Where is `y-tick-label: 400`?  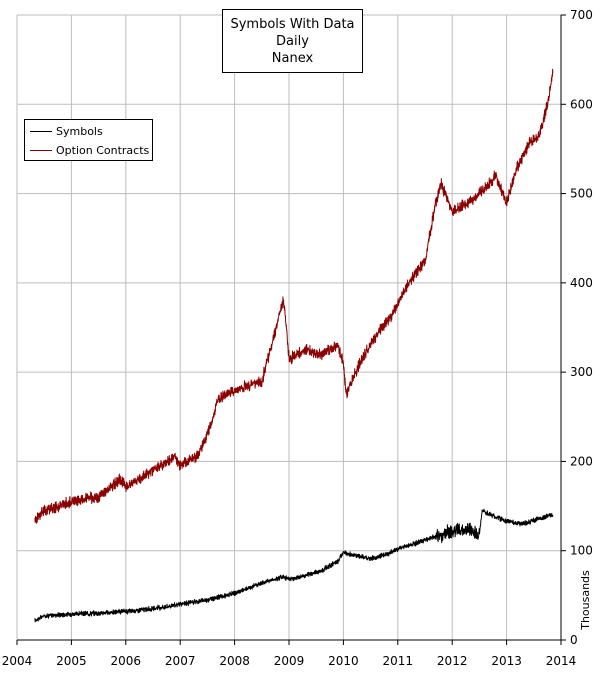 y-tick-label: 400 is located at coordinates (581, 283).